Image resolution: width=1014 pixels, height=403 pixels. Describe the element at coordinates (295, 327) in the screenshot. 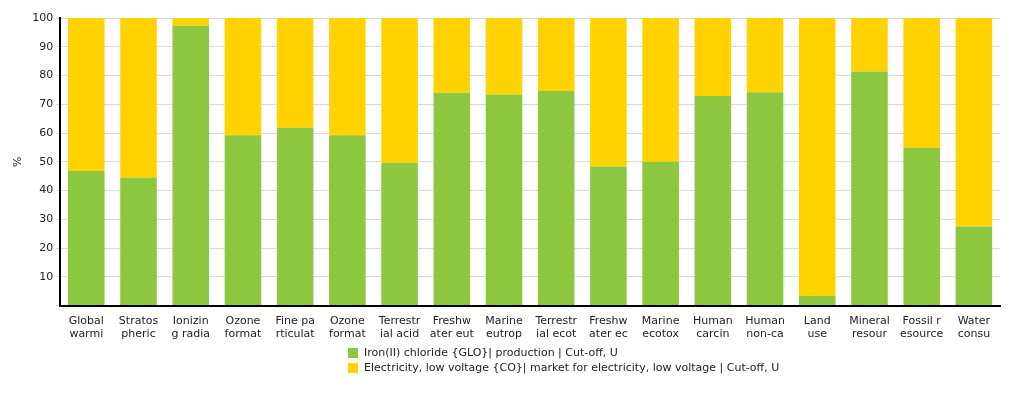

I see `x-tick-label: Fine pa rticulat` at that location.